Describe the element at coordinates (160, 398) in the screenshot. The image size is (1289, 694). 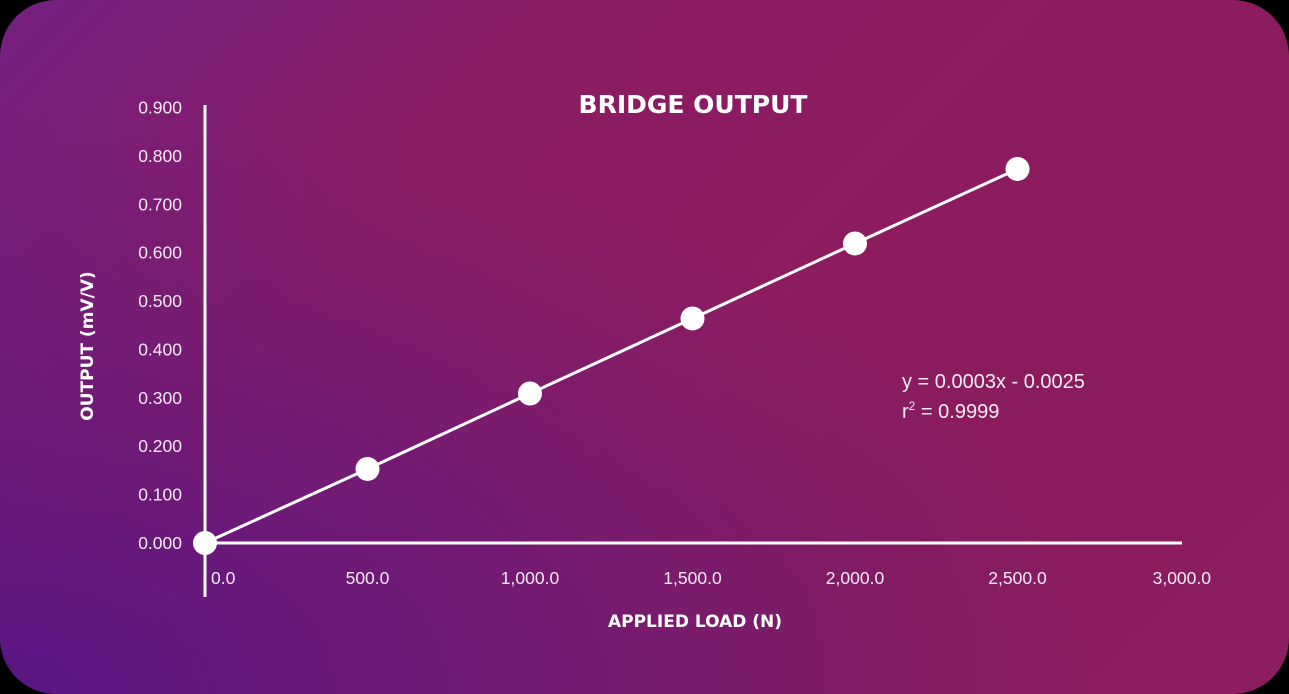
I see `y-tick-label: 0.300` at that location.